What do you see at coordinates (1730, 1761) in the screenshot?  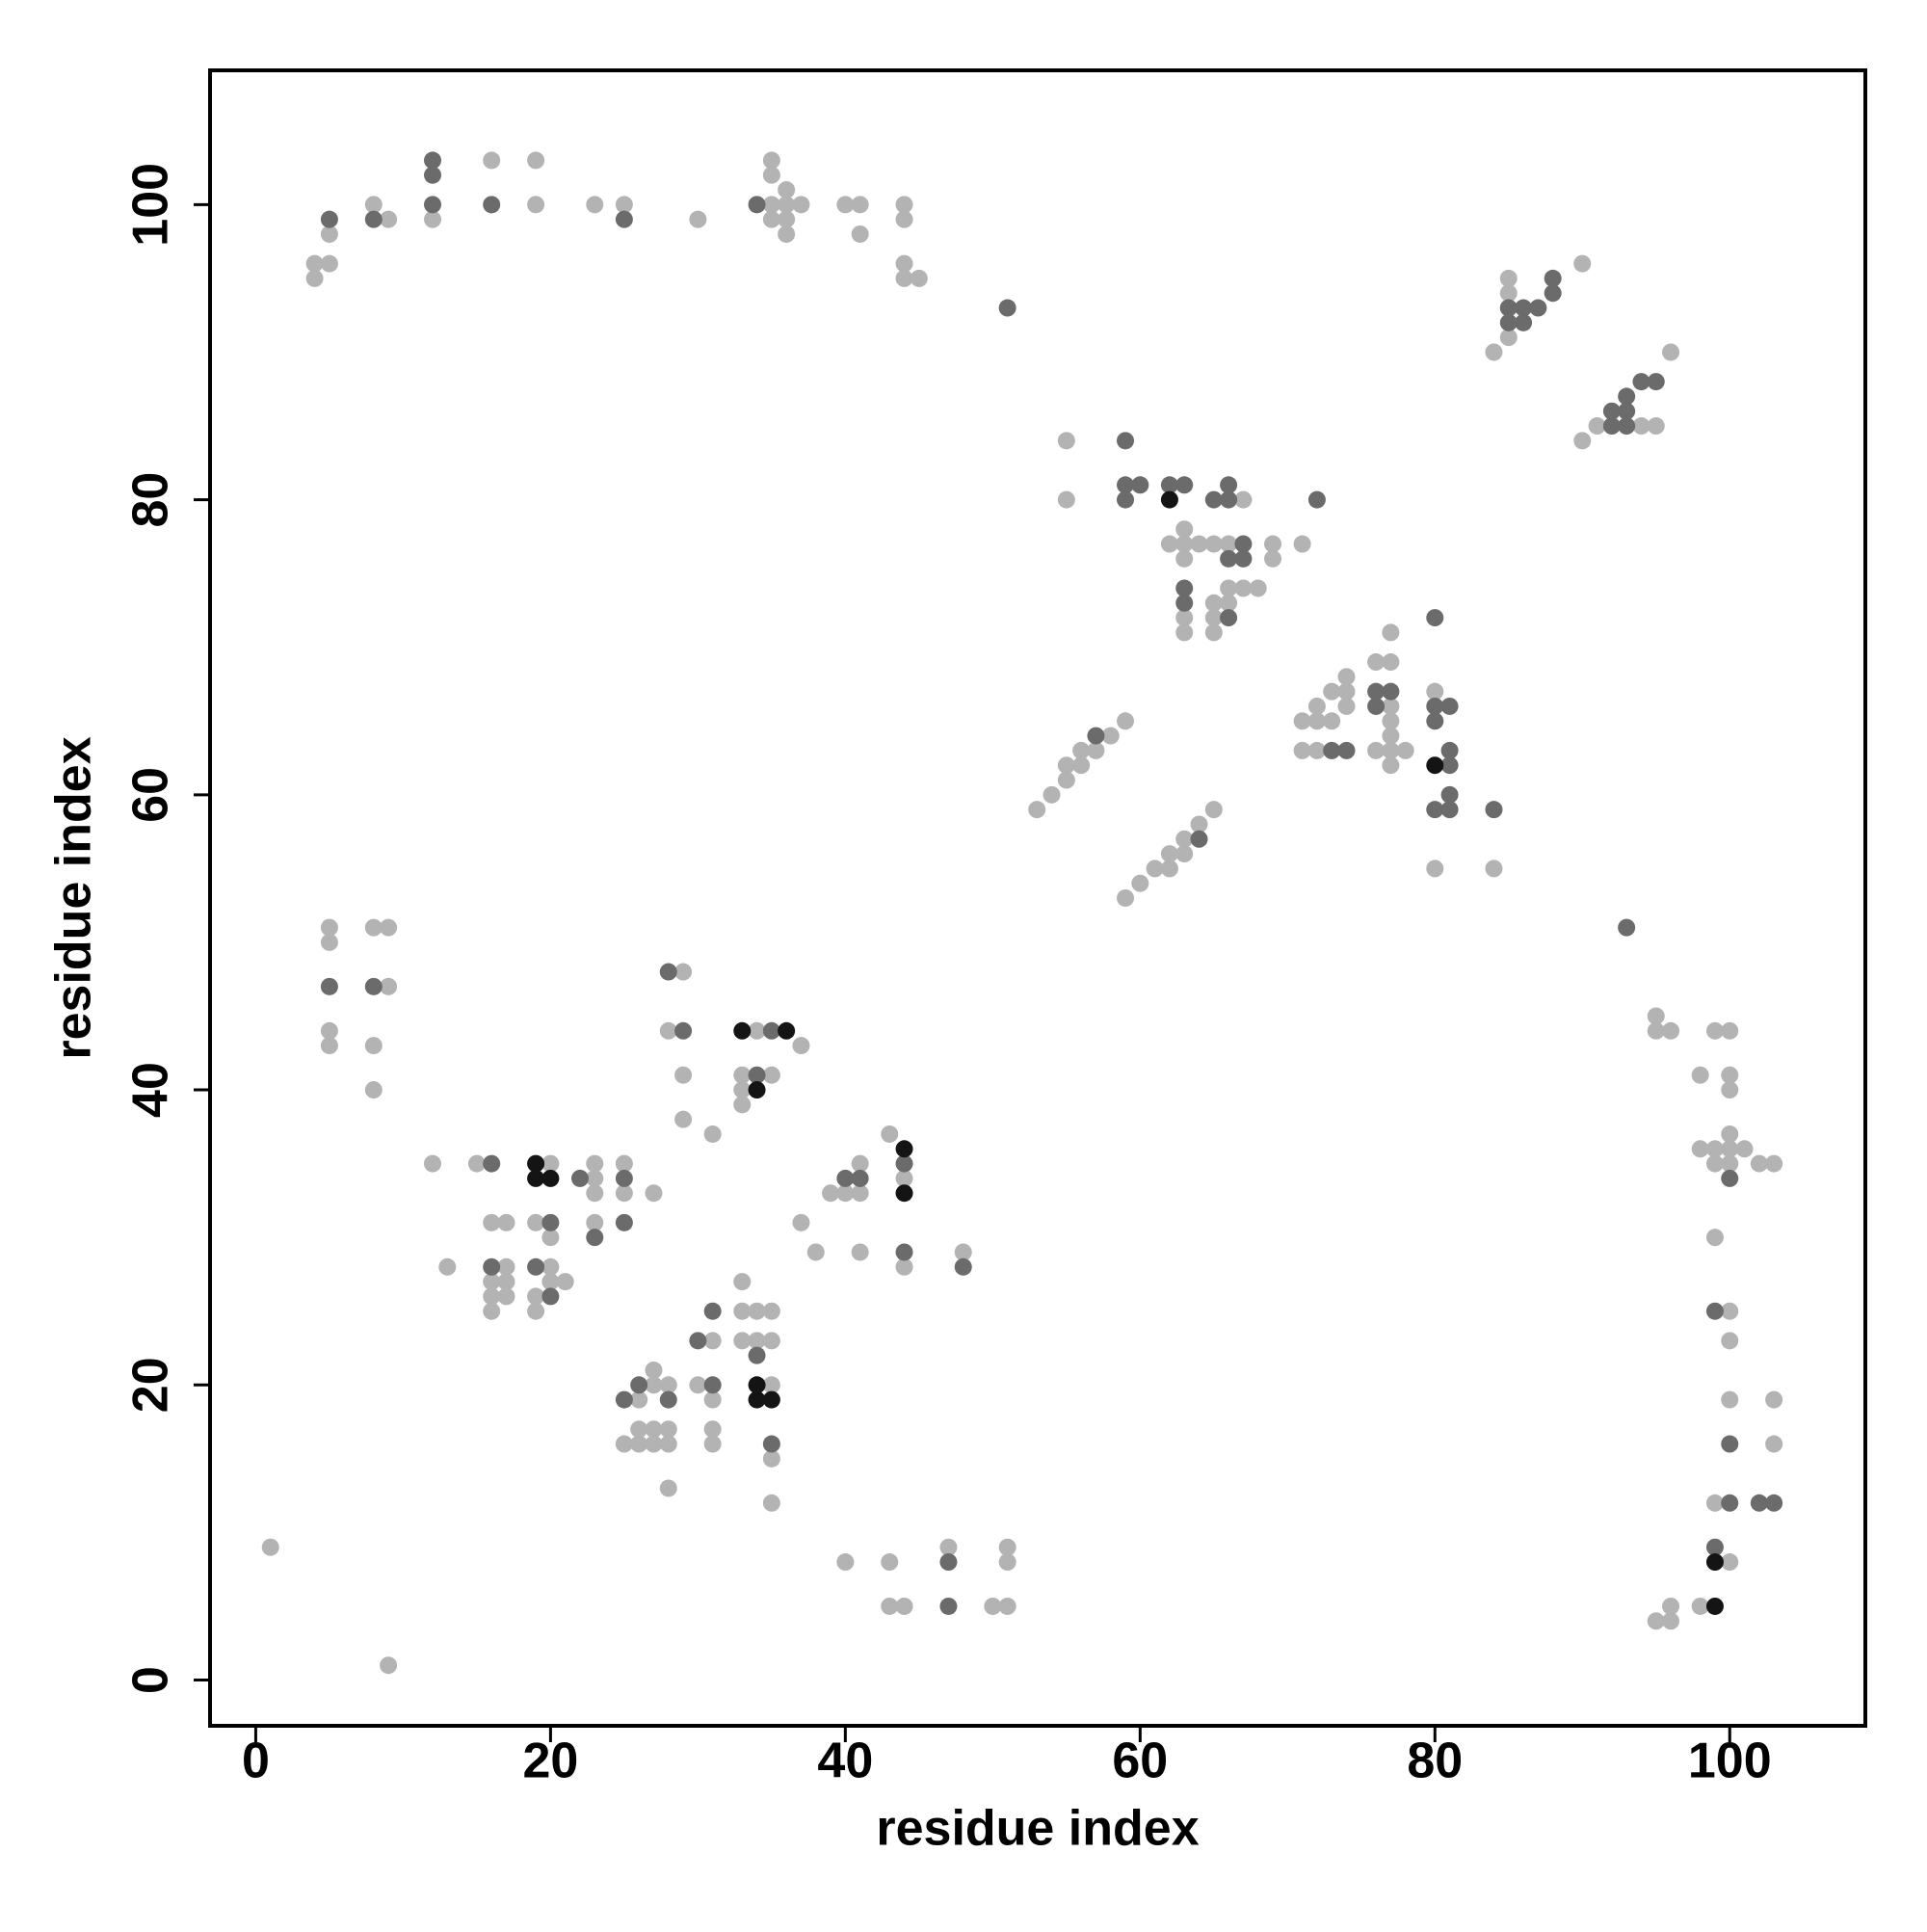 I see `x-tick-label: 100` at bounding box center [1730, 1761].